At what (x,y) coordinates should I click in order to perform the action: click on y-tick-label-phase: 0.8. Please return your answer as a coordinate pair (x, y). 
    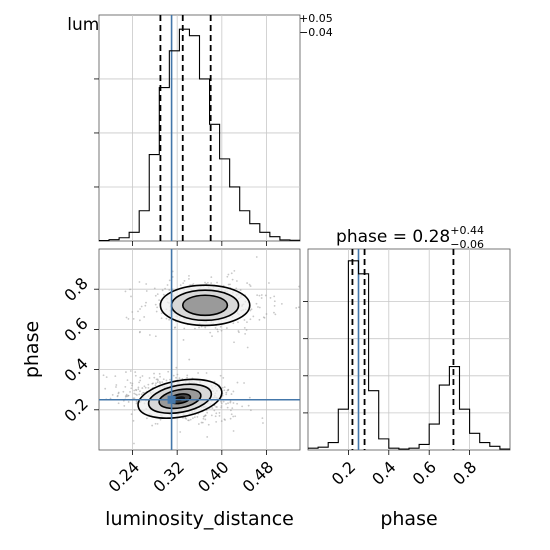
    Looking at the image, I should click on (75, 289).